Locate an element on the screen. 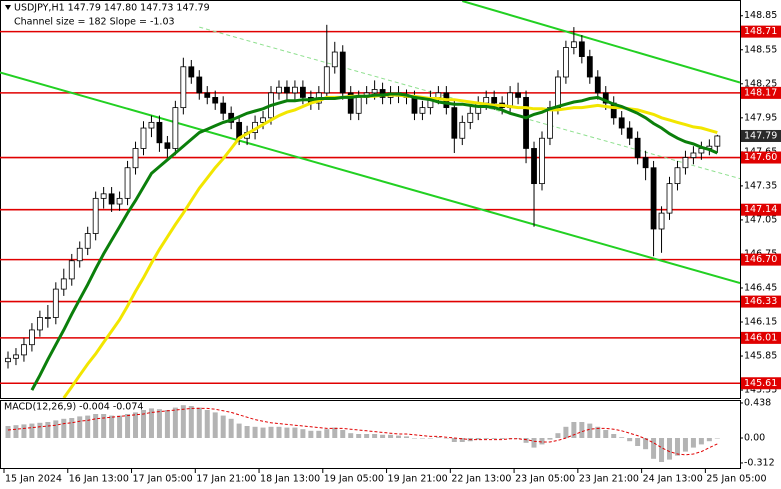 Image resolution: width=781 pixels, height=489 pixels. y-tick-label: 145.55 is located at coordinates (760, 390).